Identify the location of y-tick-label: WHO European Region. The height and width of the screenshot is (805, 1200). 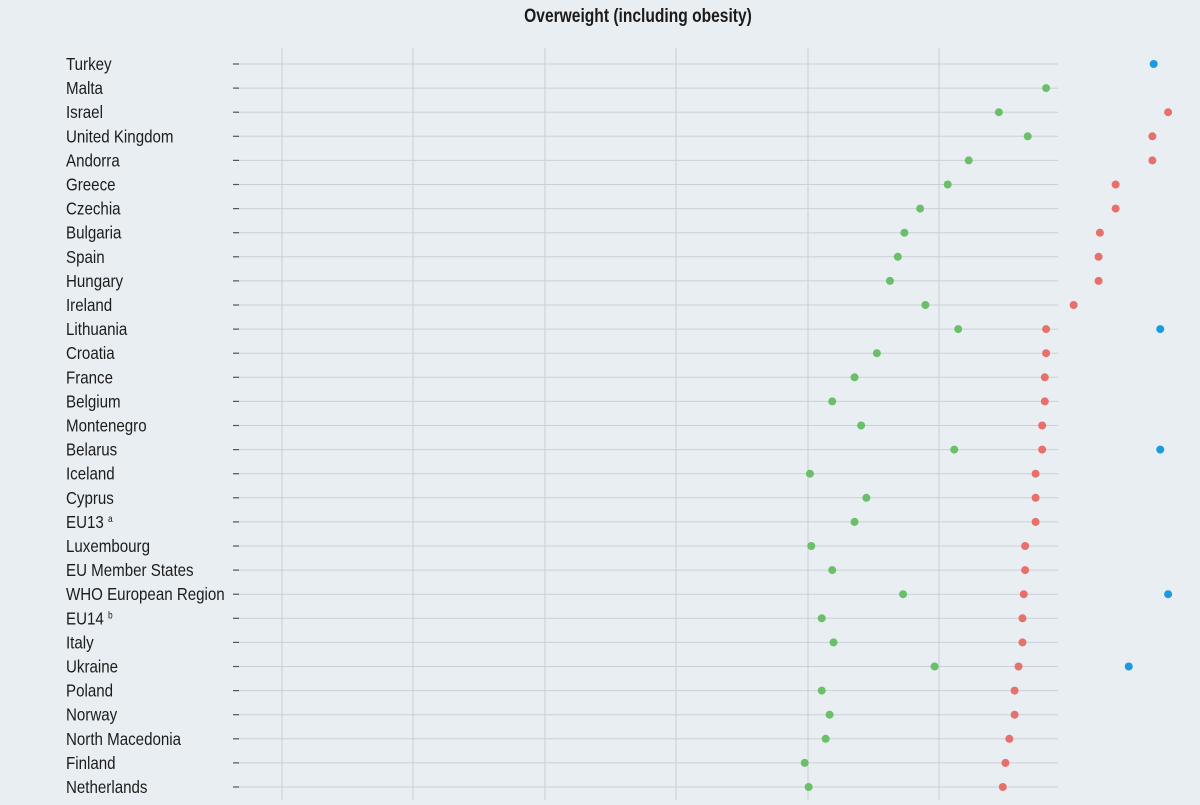
(145, 594).